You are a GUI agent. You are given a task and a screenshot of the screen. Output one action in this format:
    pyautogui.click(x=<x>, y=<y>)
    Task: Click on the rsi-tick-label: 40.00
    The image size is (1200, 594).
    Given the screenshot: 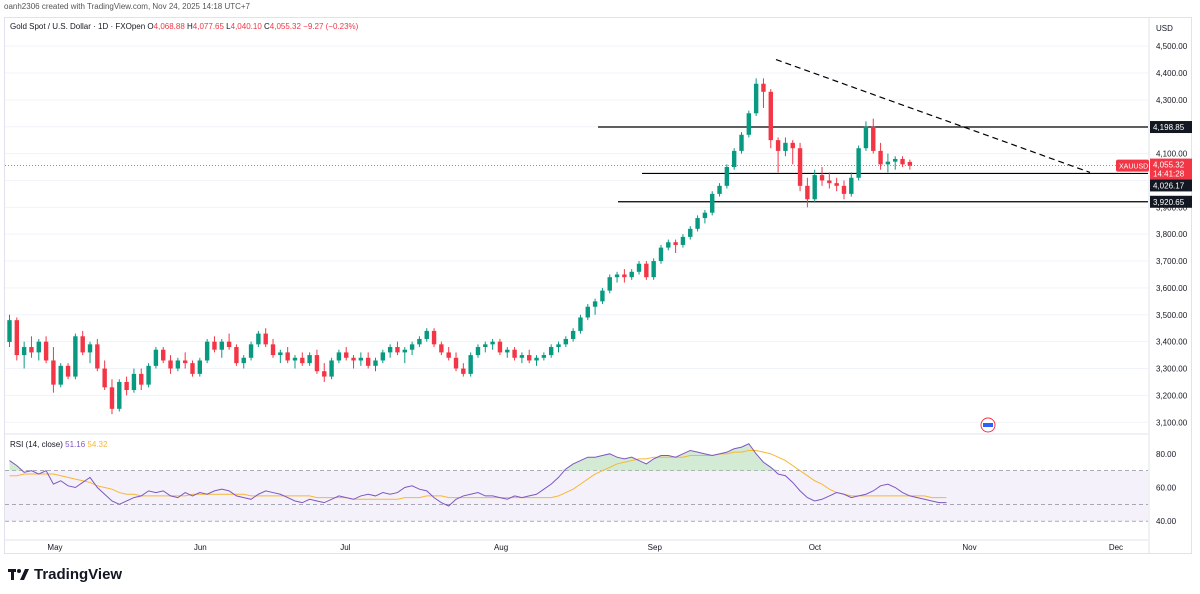 What is the action you would take?
    pyautogui.click(x=1166, y=521)
    